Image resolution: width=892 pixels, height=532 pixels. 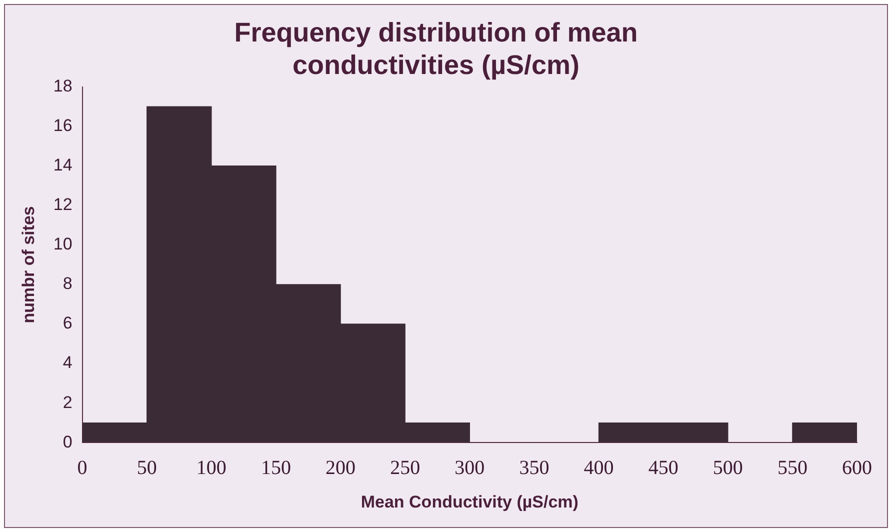 What do you see at coordinates (405, 467) in the screenshot?
I see `x-tick-label: 250` at bounding box center [405, 467].